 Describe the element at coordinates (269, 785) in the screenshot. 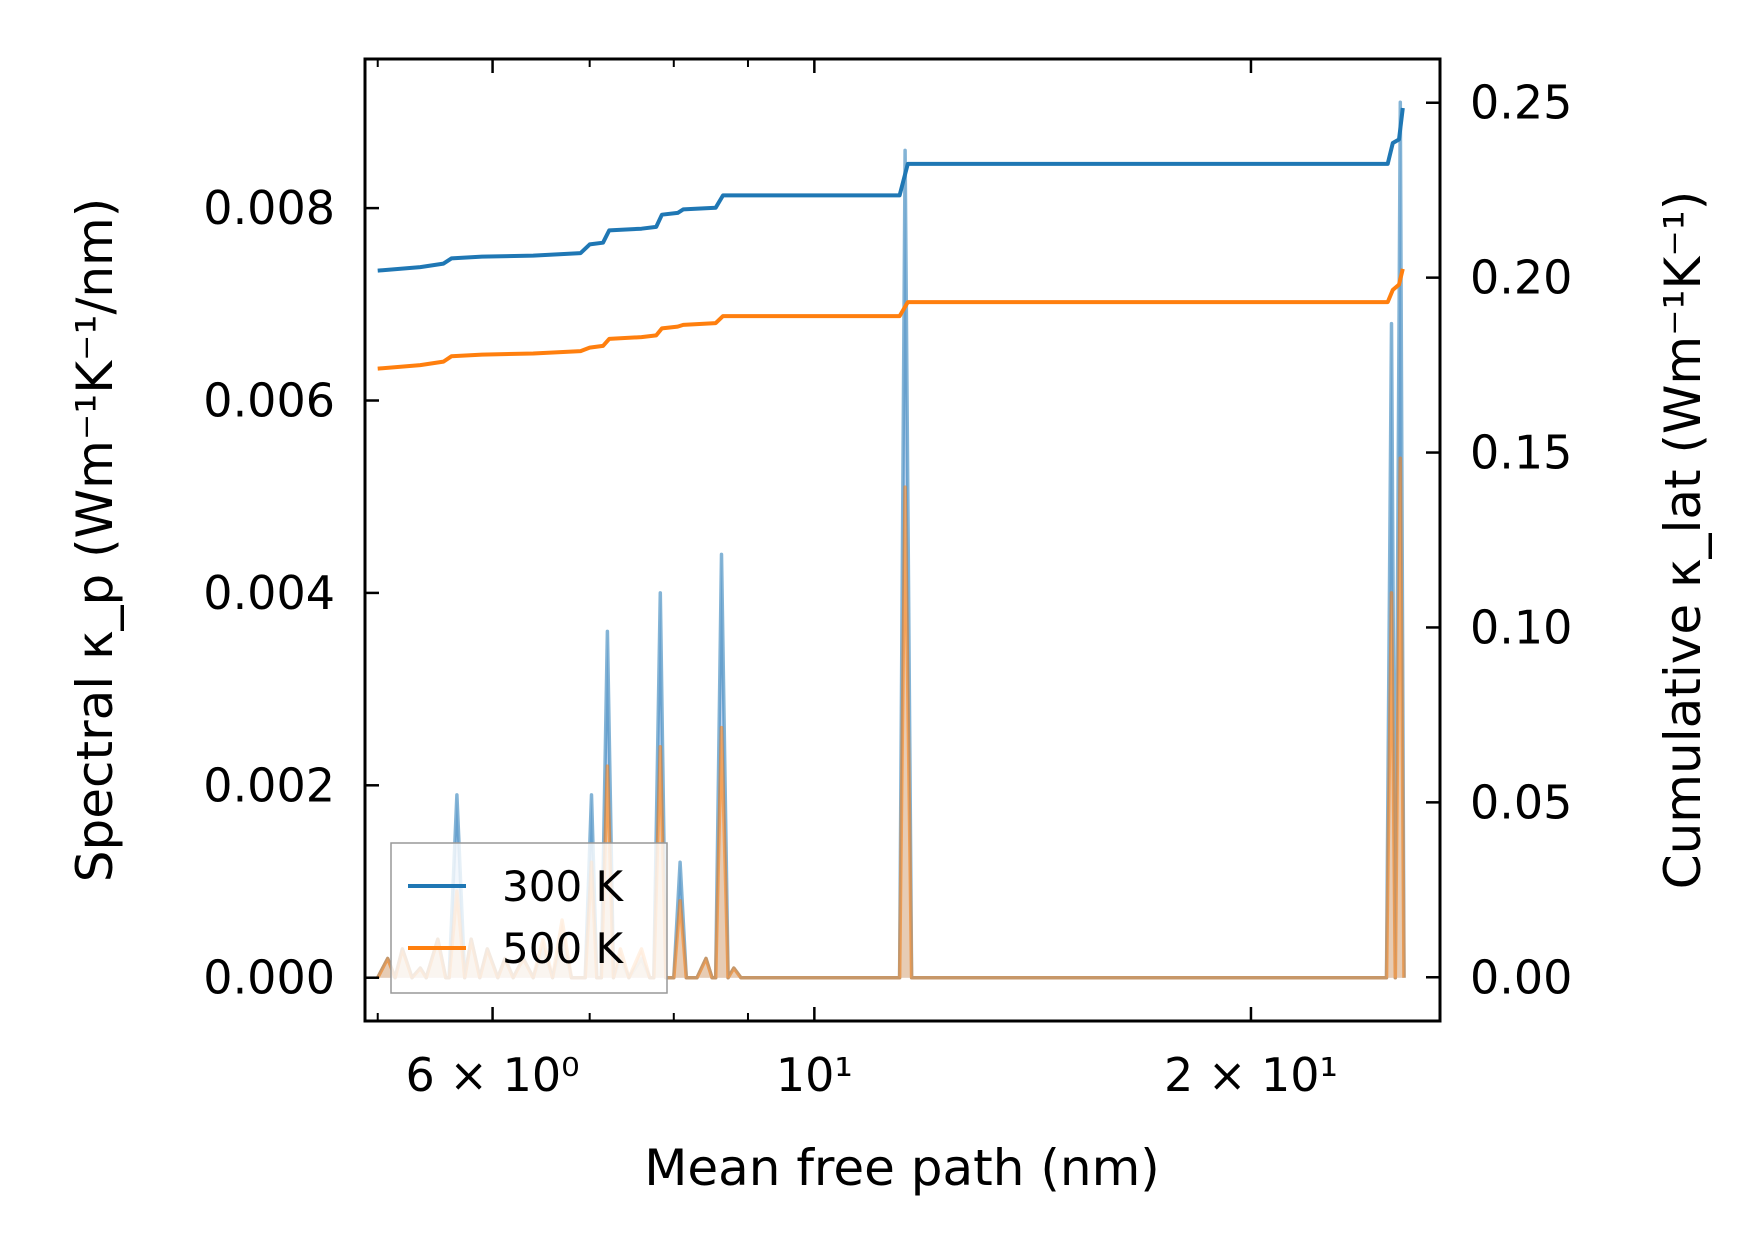

I see `y-left-tick-label: 0.002` at that location.